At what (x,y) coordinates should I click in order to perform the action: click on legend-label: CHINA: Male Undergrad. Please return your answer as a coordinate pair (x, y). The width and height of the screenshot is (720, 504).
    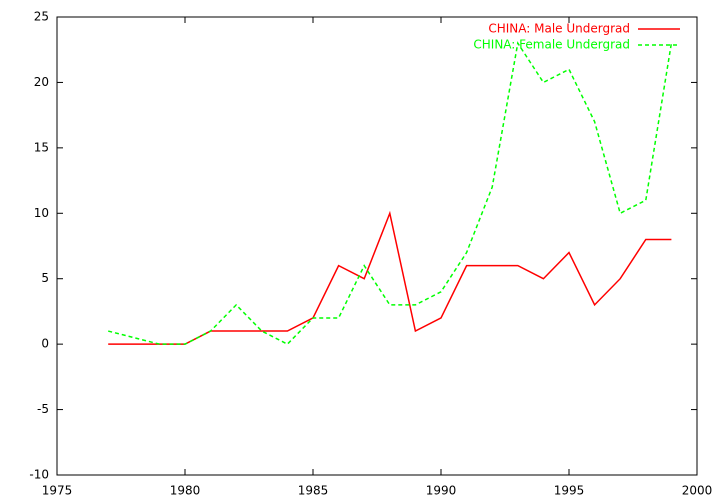
    Looking at the image, I should click on (559, 29).